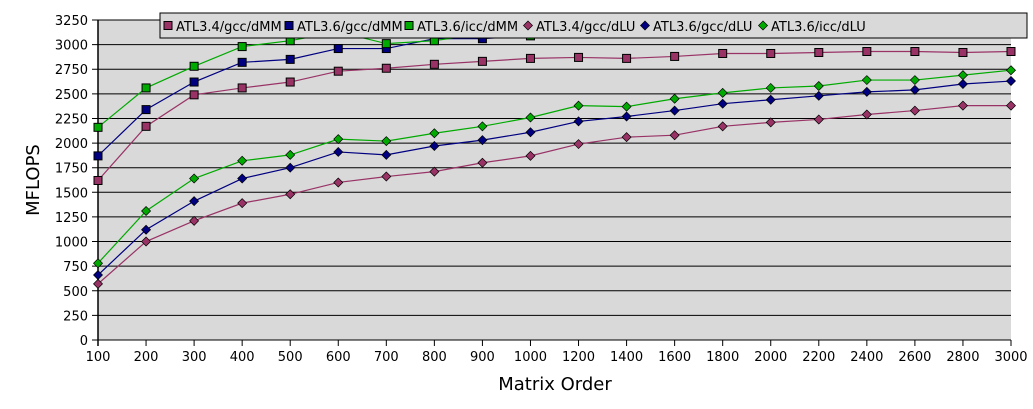 The image size is (1033, 409). What do you see at coordinates (818, 357) in the screenshot?
I see `x-tick-label: 2200` at bounding box center [818, 357].